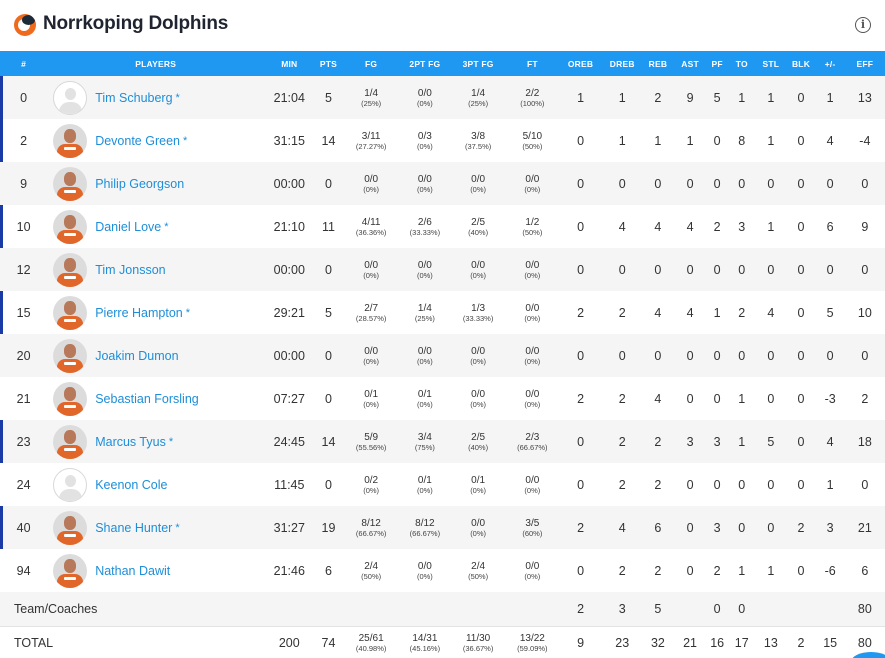 This screenshot has width=885, height=658. What do you see at coordinates (863, 25) in the screenshot?
I see `info-icon: i` at bounding box center [863, 25].